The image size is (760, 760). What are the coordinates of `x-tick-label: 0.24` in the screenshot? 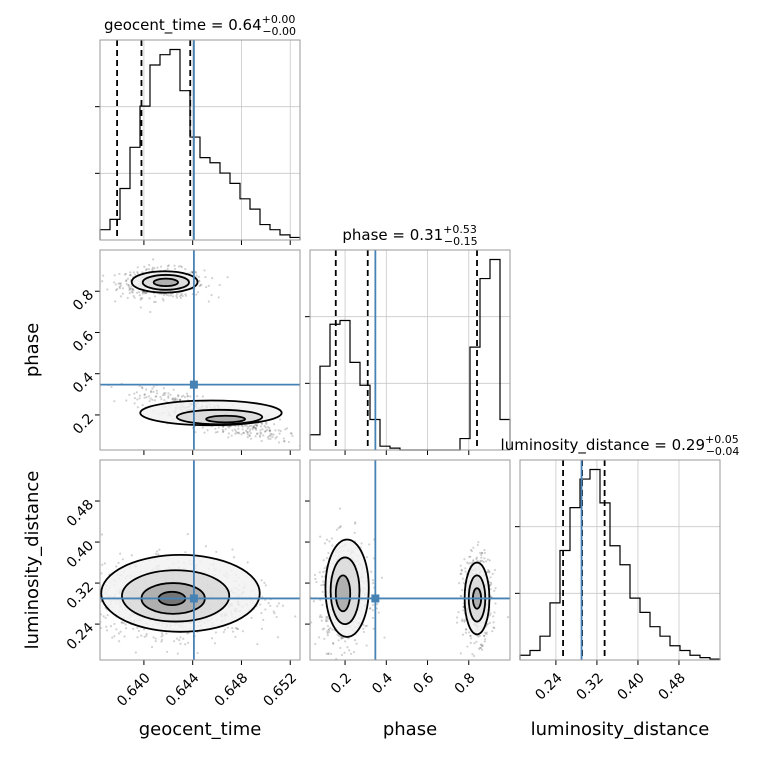 It's located at (548, 686).